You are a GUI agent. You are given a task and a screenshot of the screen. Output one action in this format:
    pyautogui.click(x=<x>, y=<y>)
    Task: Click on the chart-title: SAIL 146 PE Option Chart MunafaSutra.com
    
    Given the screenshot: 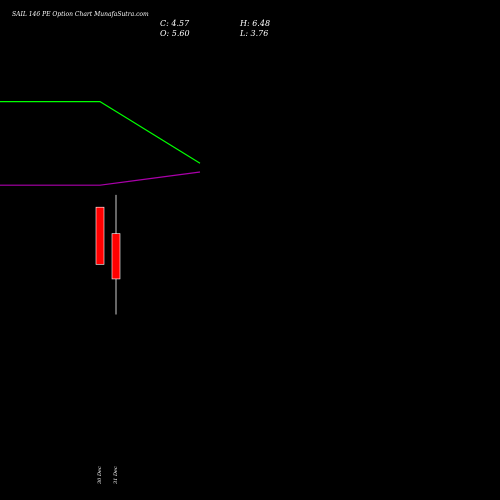 What is the action you would take?
    pyautogui.click(x=80, y=14)
    